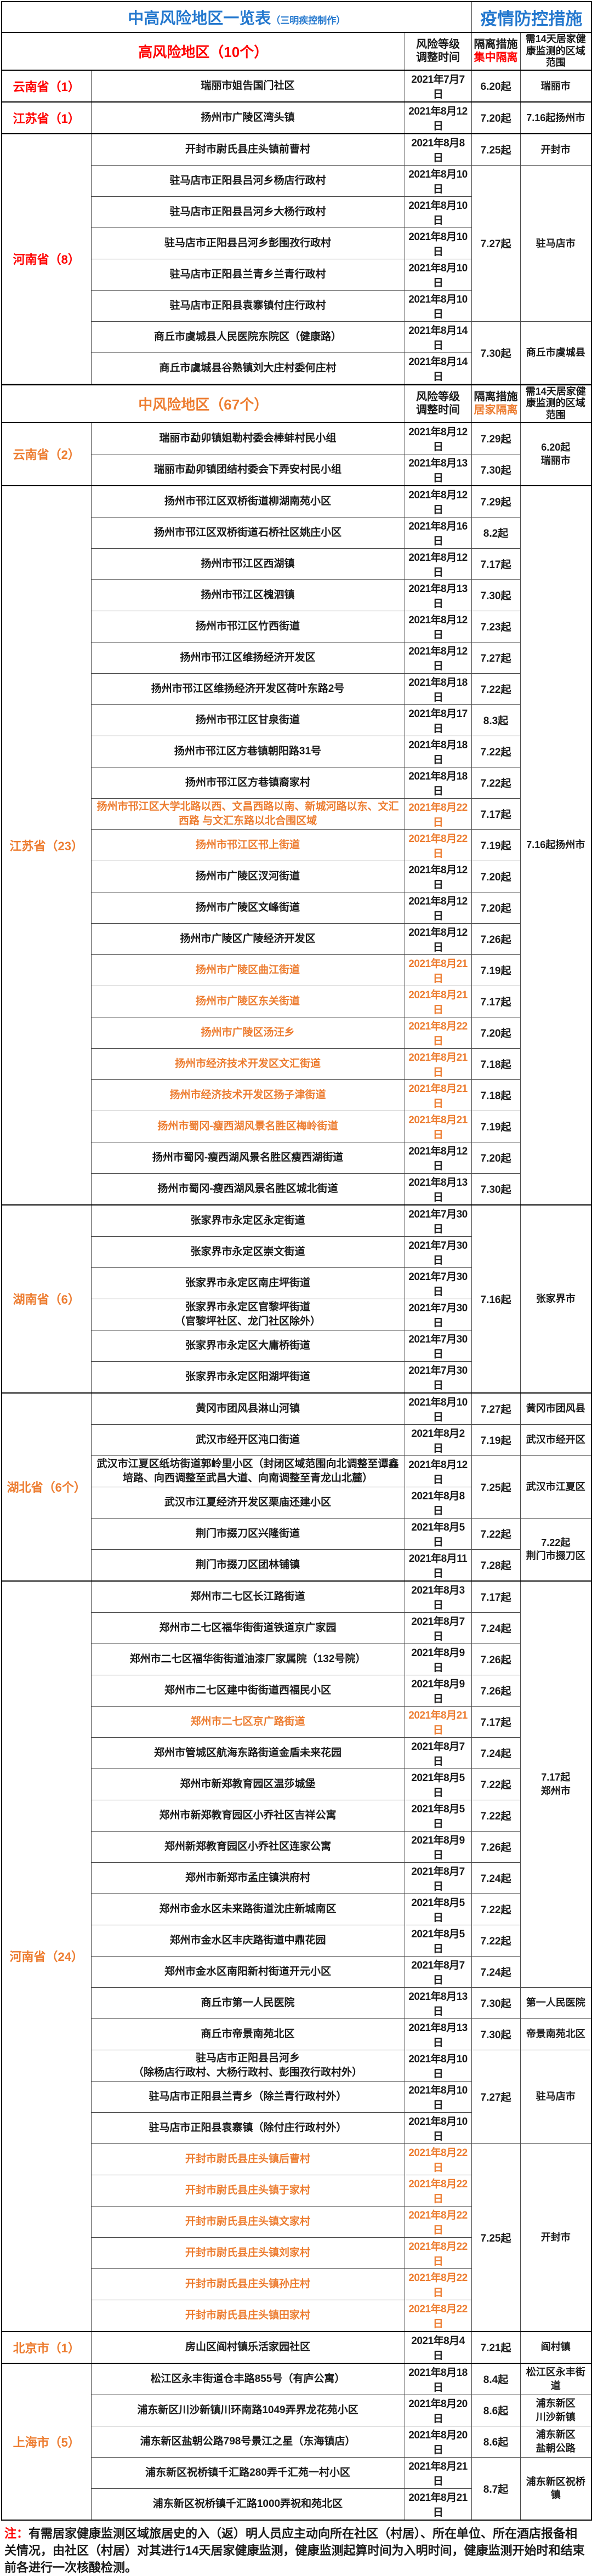 The width and height of the screenshot is (592, 2576). Describe the element at coordinates (556, 2378) in the screenshot. I see `region-cell: 松江区永丰街道` at that location.